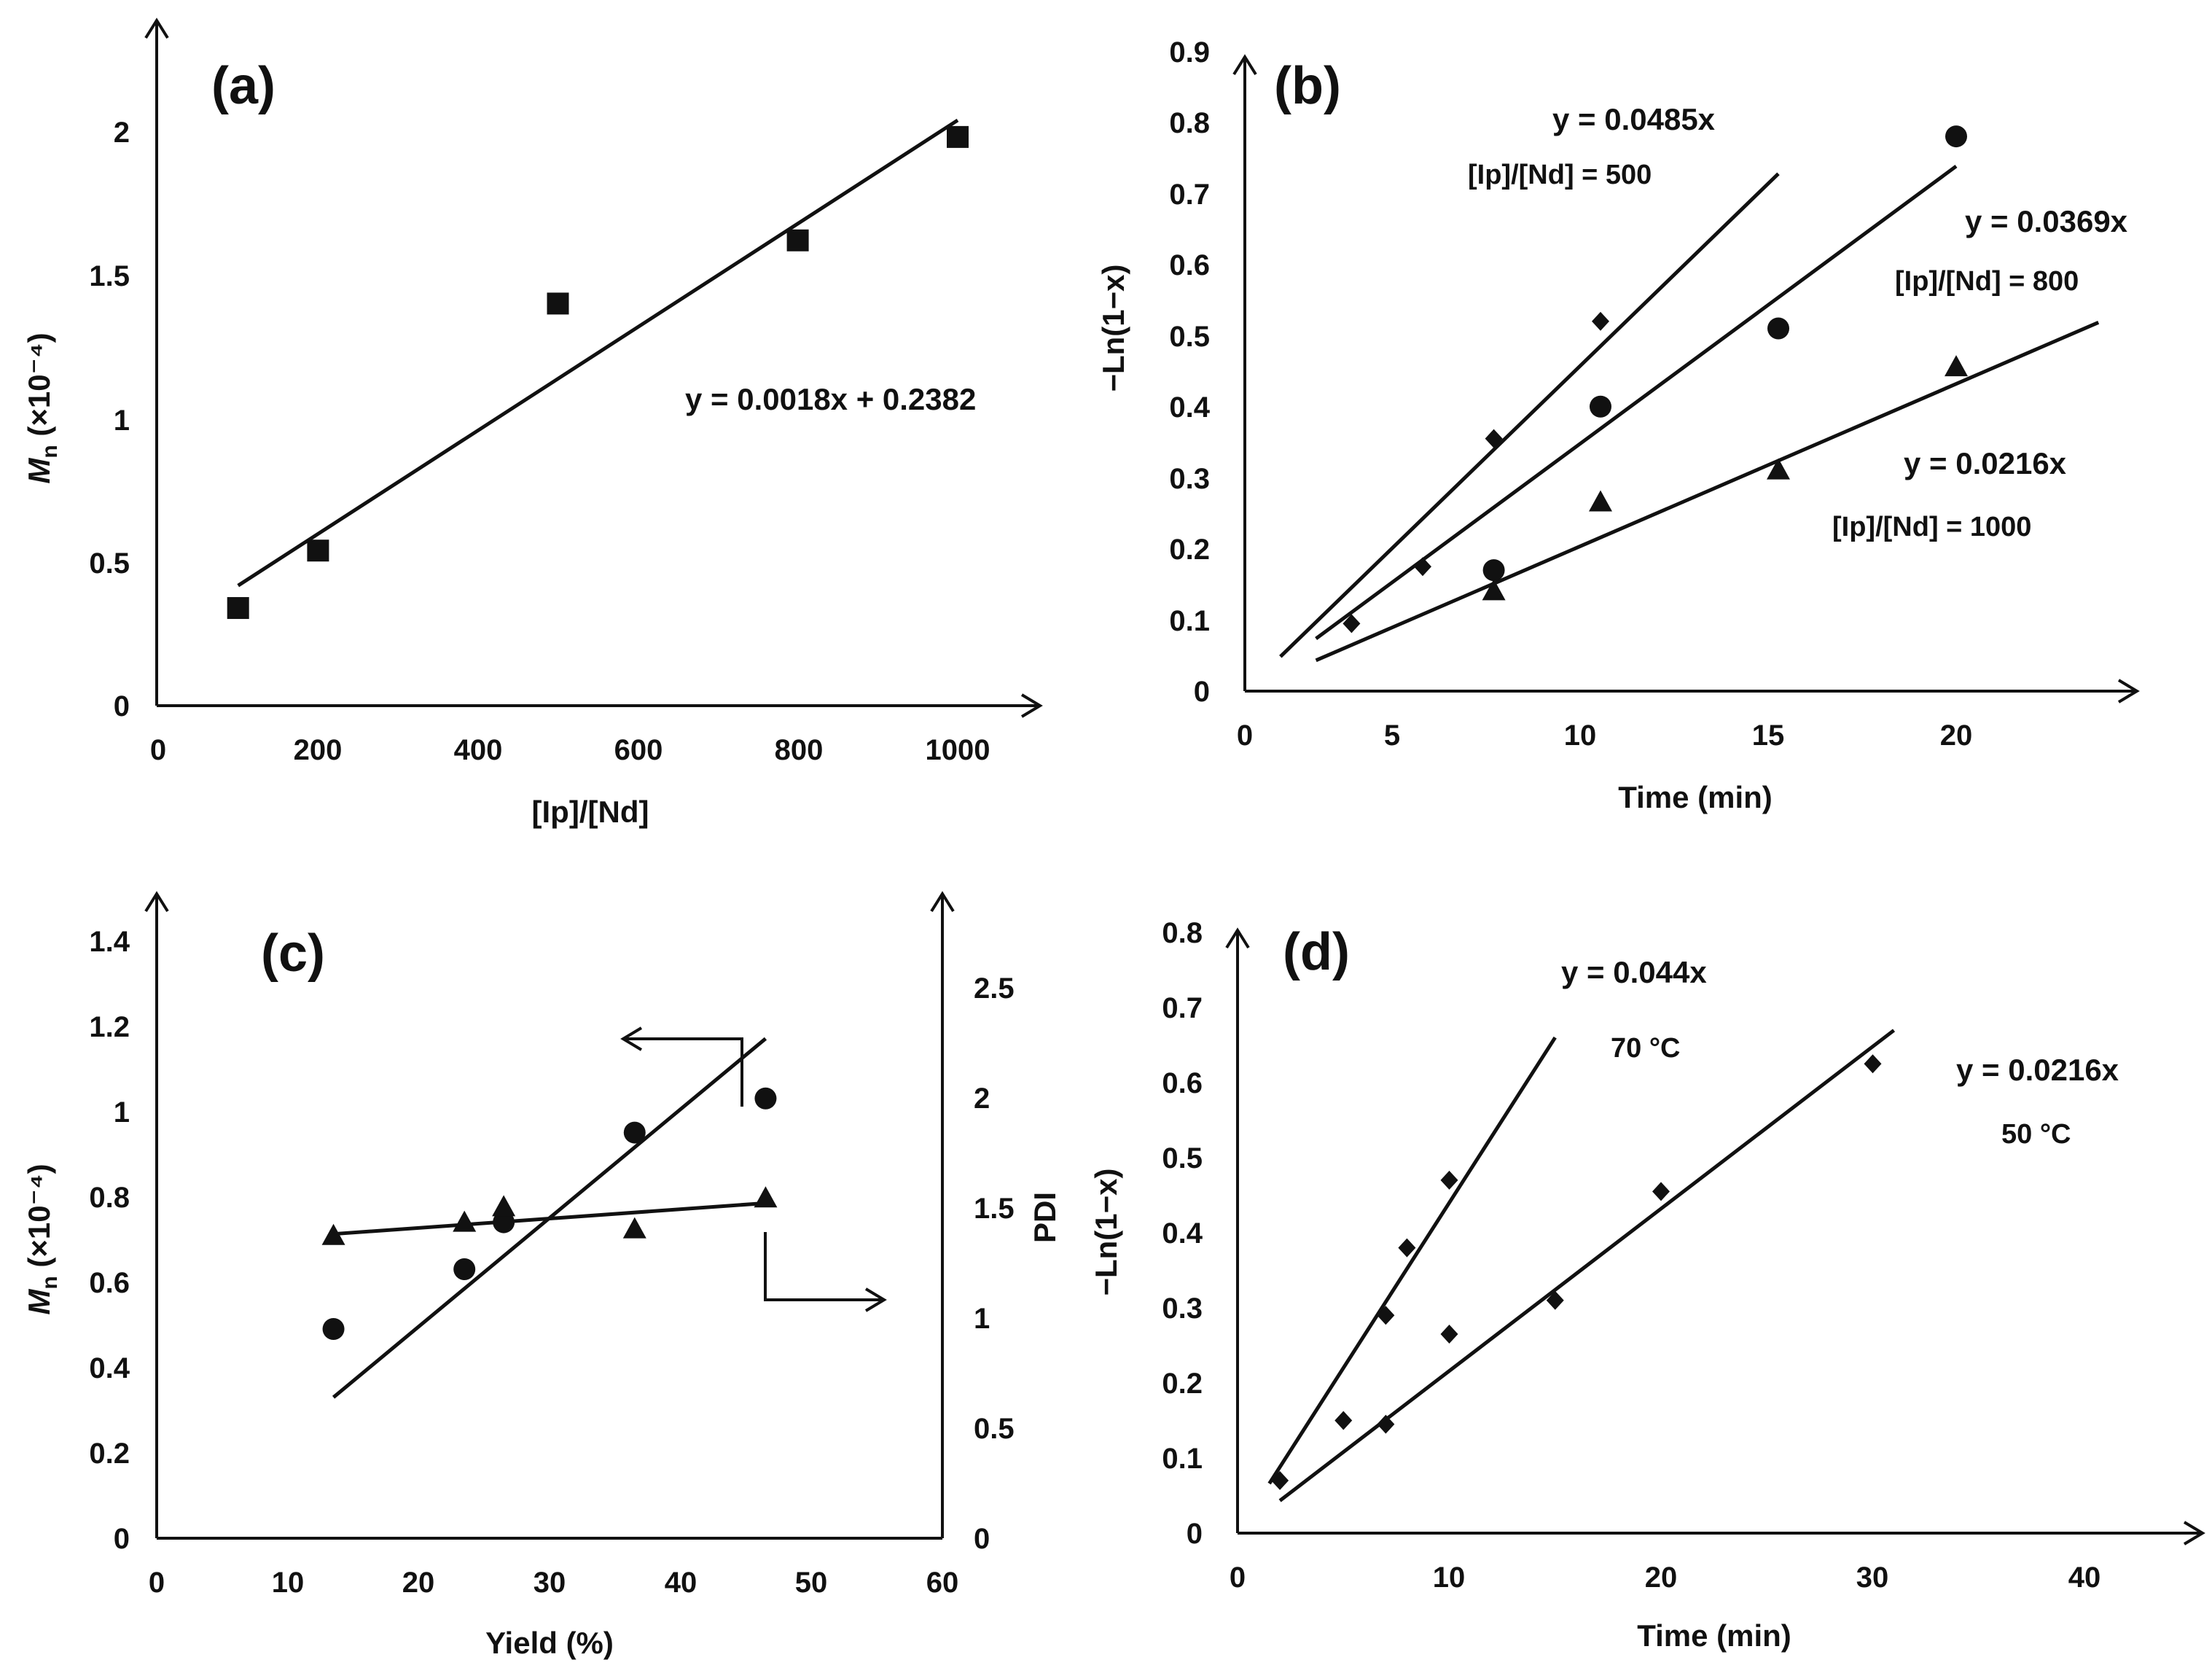 This screenshot has width=2212, height=1676. What do you see at coordinates (122, 706) in the screenshot?
I see `panel-a-y-tick: 0` at bounding box center [122, 706].